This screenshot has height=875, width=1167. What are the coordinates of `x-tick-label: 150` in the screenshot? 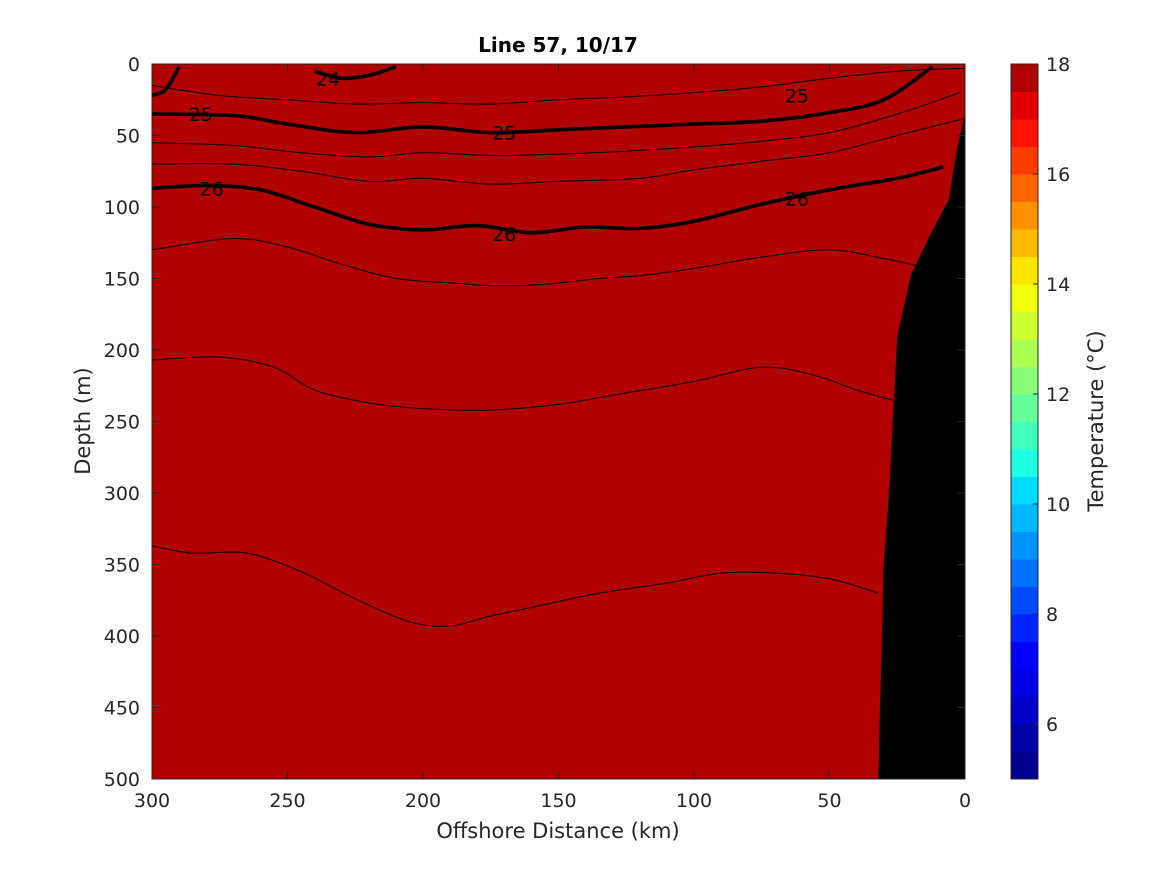 It's located at (558, 801).